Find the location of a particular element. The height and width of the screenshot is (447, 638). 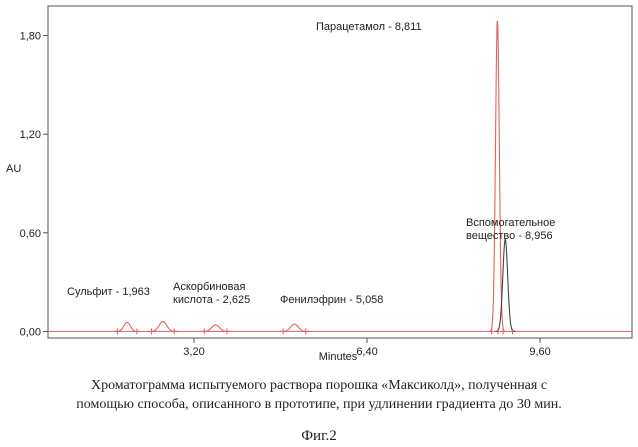

peak-label: Парацетамол - 8,811 is located at coordinates (369, 27).